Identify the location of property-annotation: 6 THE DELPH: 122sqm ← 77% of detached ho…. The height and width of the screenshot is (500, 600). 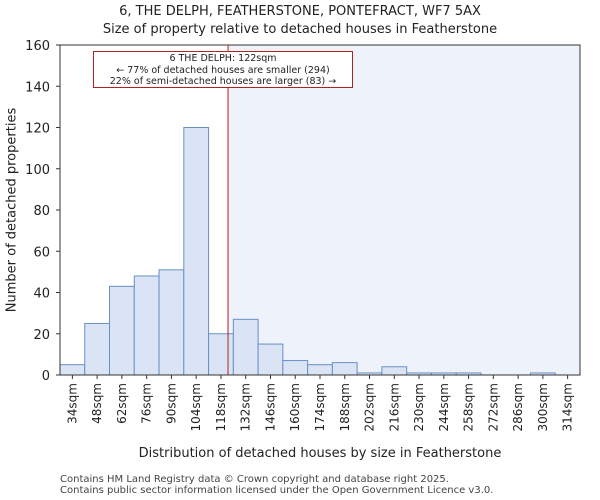
(223, 69).